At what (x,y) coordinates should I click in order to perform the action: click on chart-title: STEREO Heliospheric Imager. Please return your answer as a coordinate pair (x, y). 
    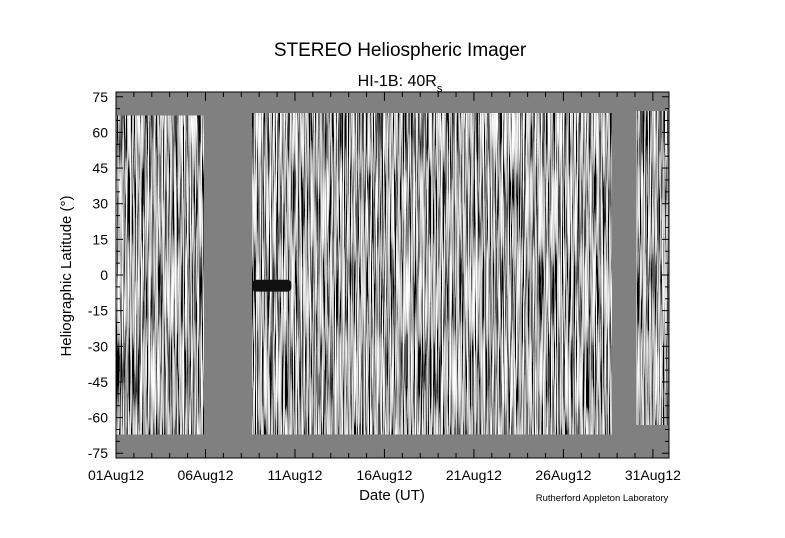
    Looking at the image, I should click on (400, 50).